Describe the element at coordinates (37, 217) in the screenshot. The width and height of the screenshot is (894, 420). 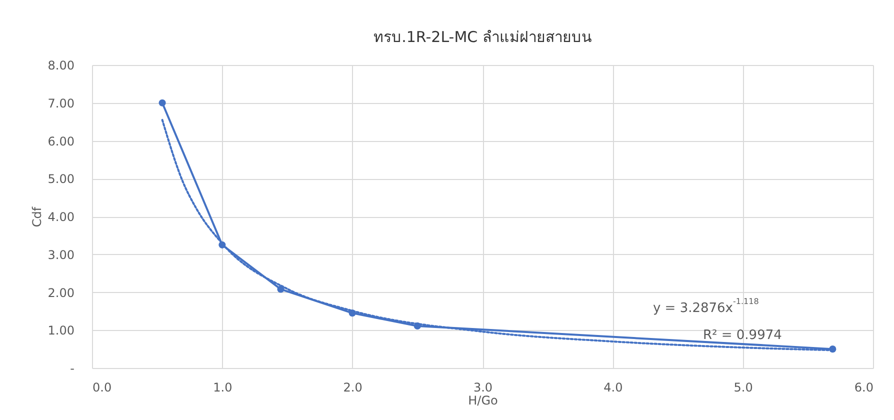
I see `y-axis-title: Cdf` at that location.